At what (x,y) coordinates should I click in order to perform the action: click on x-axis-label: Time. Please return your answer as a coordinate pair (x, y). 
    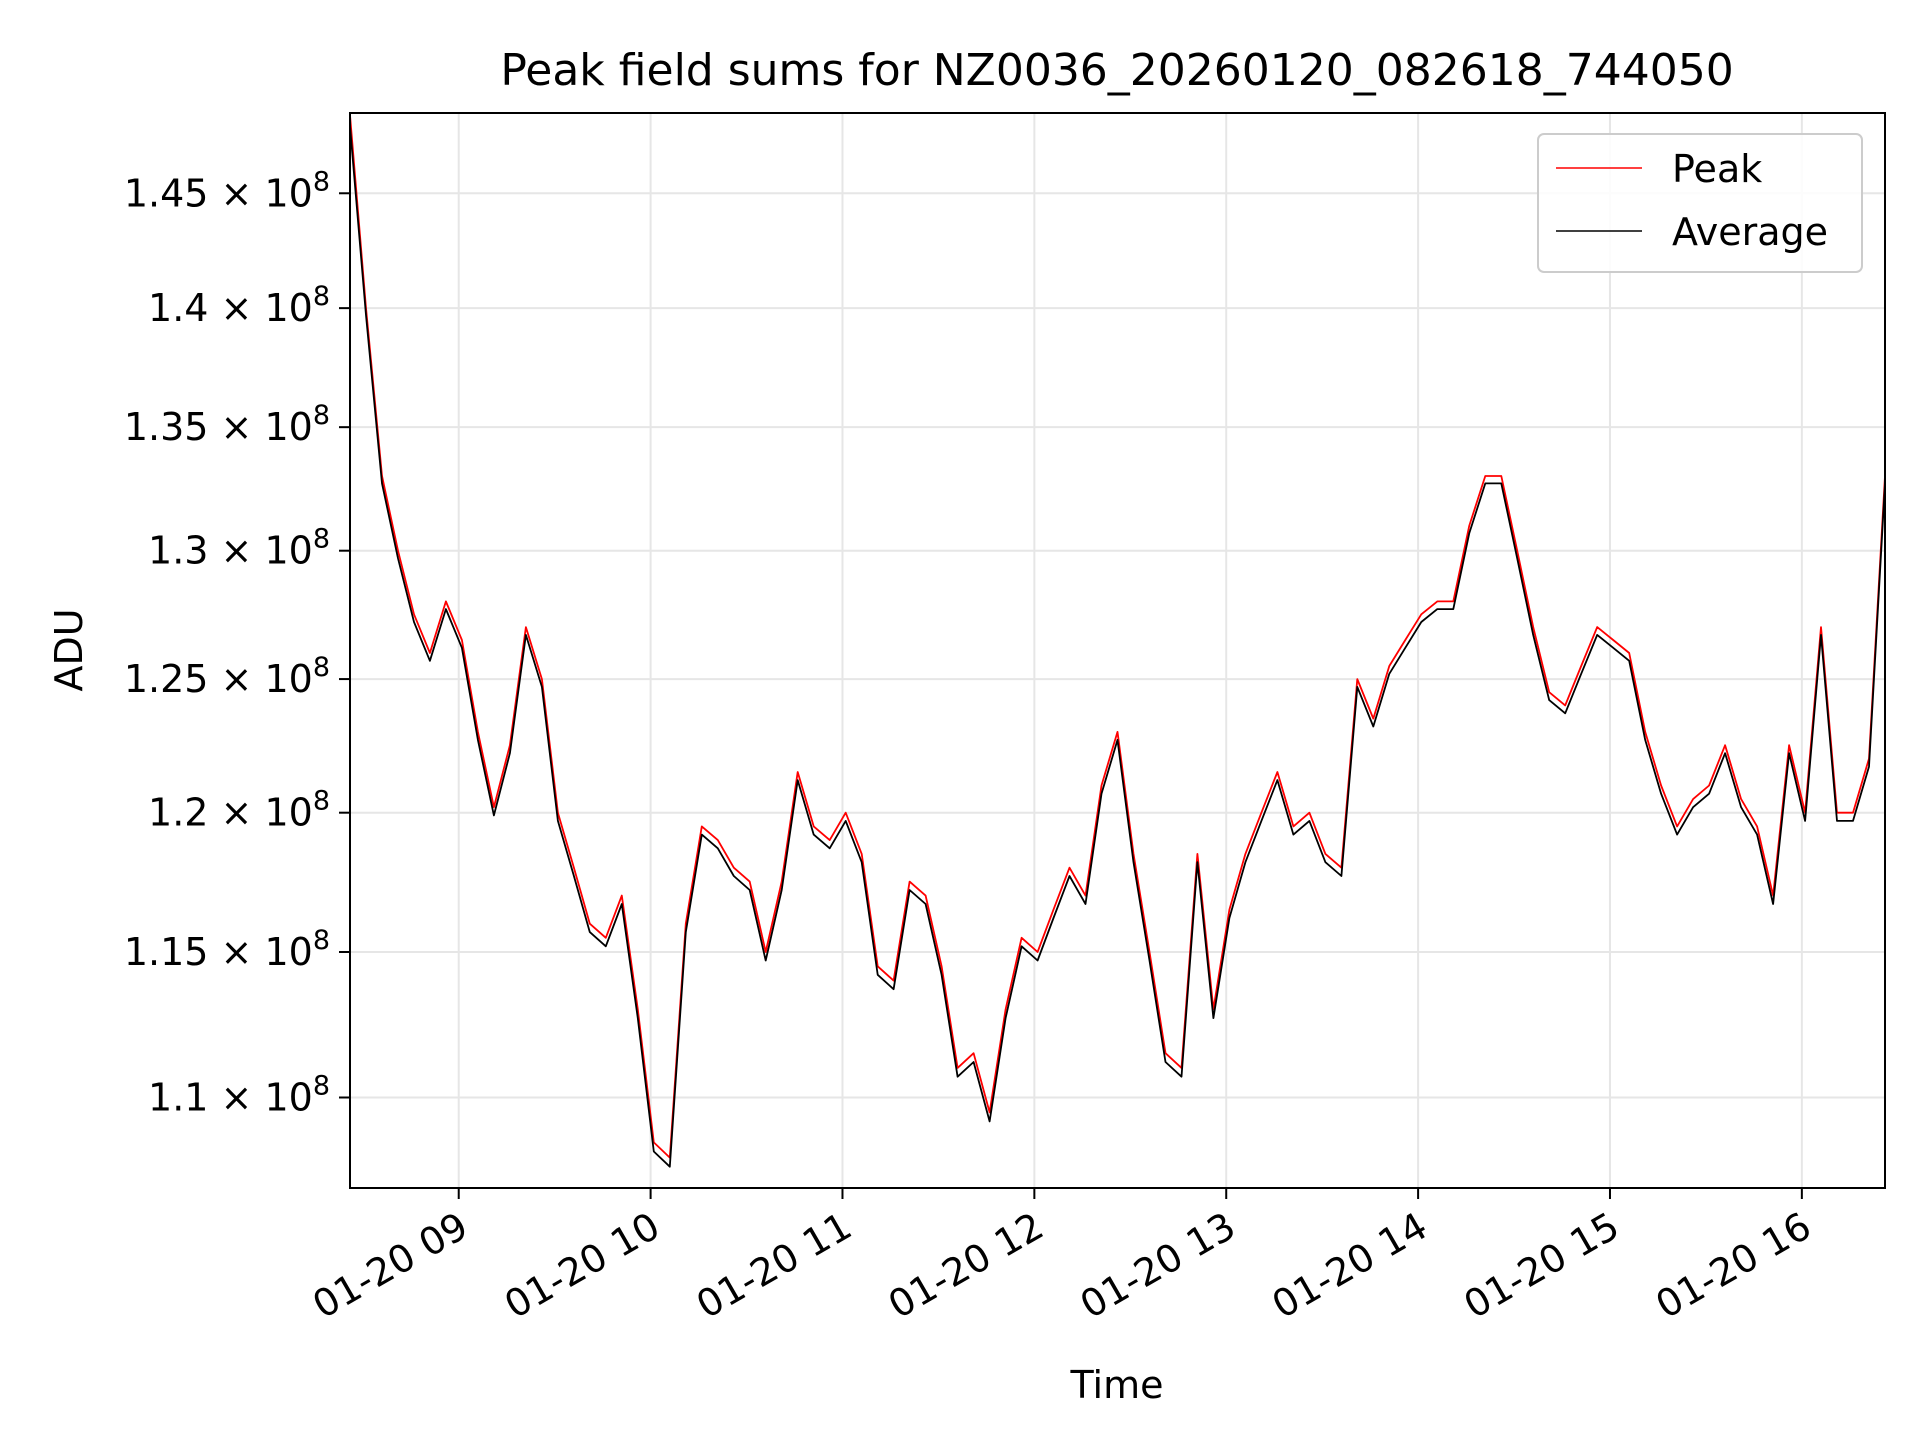
    Looking at the image, I should click on (1117, 1385).